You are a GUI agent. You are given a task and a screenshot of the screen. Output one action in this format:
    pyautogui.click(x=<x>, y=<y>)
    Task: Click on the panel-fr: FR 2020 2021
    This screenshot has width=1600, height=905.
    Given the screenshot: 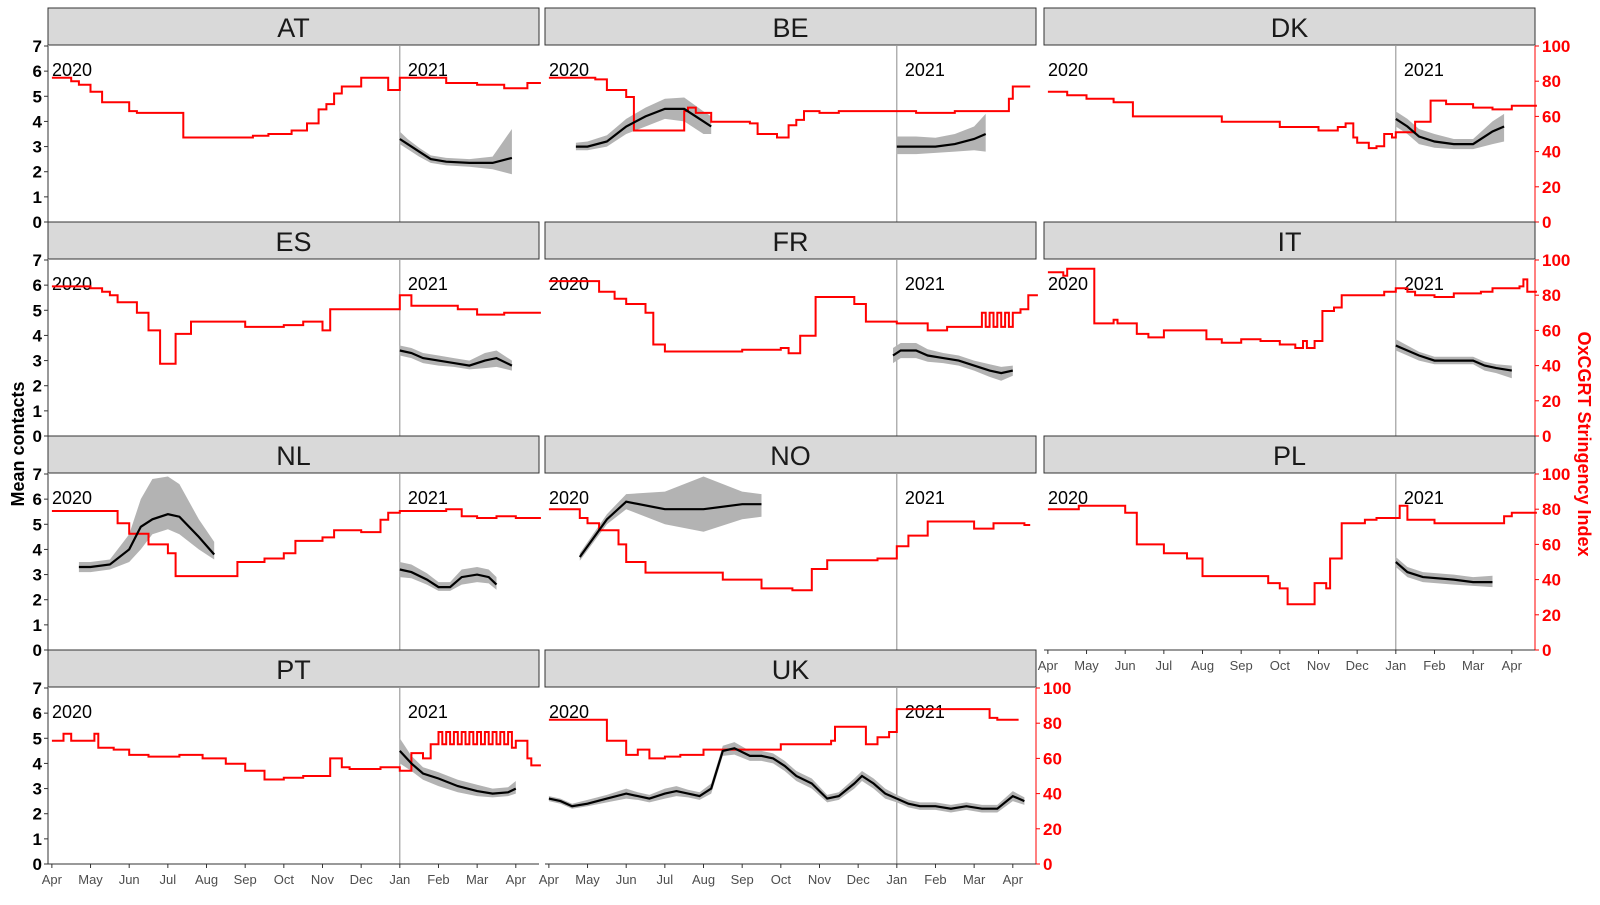 What is the action you would take?
    pyautogui.click(x=791, y=328)
    